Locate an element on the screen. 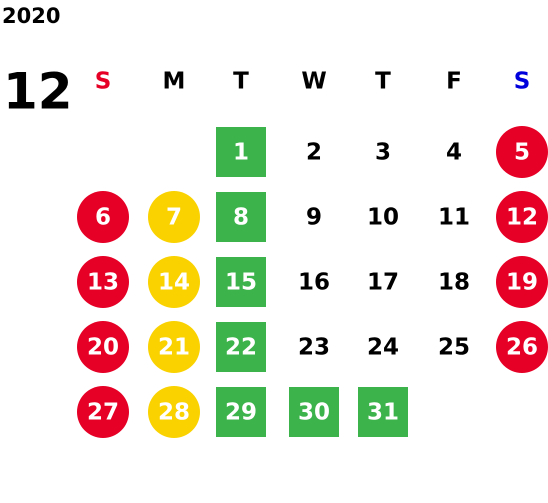 This screenshot has height=503, width=548. year: 2020 is located at coordinates (31, 16).